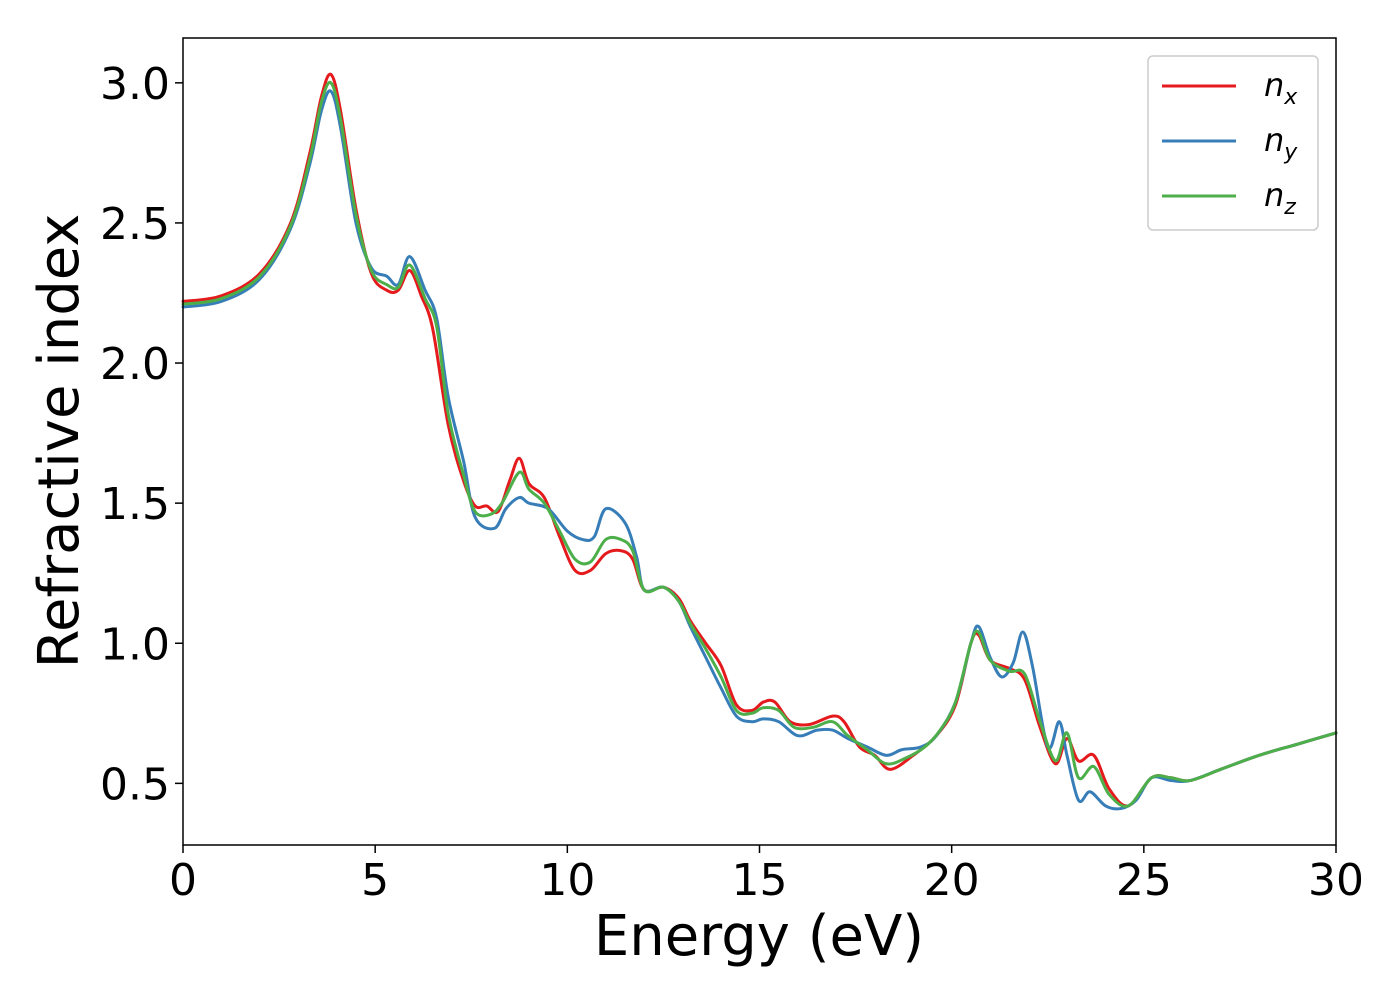 This screenshot has height=1000, width=1400. I want to click on legend: nx ny nz, so click(1233, 143).